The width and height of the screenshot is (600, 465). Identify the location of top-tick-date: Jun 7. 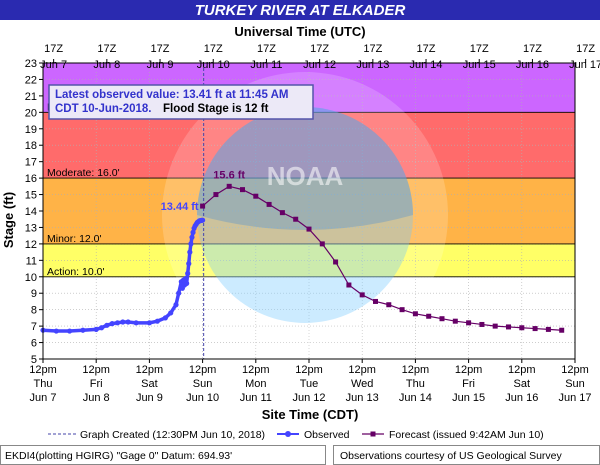
(53, 65).